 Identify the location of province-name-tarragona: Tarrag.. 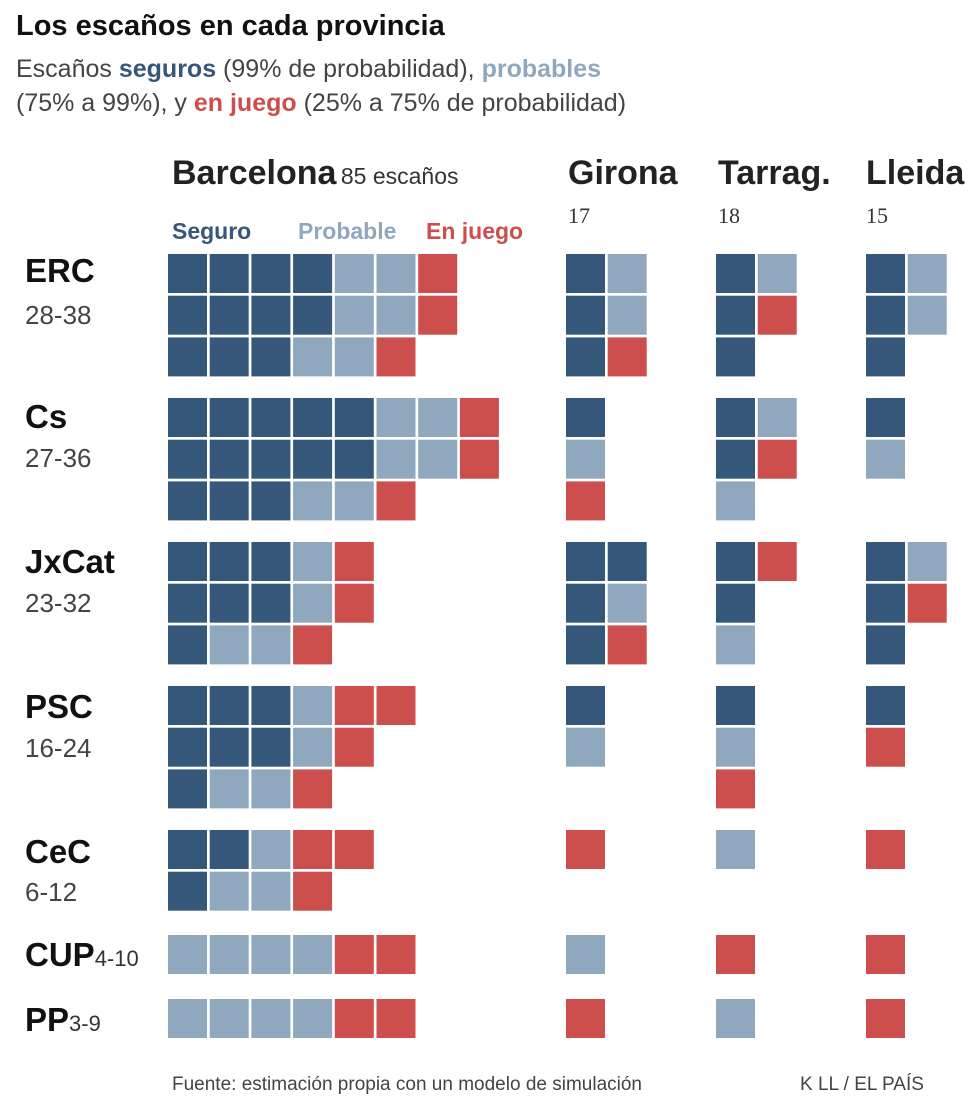
(774, 173).